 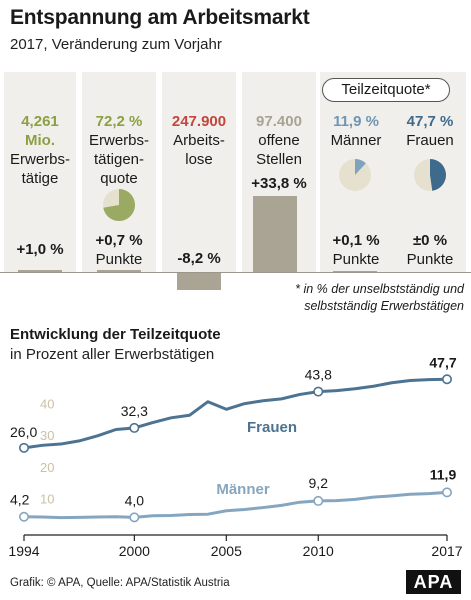 I want to click on data-label: 43,8, so click(x=318, y=375).